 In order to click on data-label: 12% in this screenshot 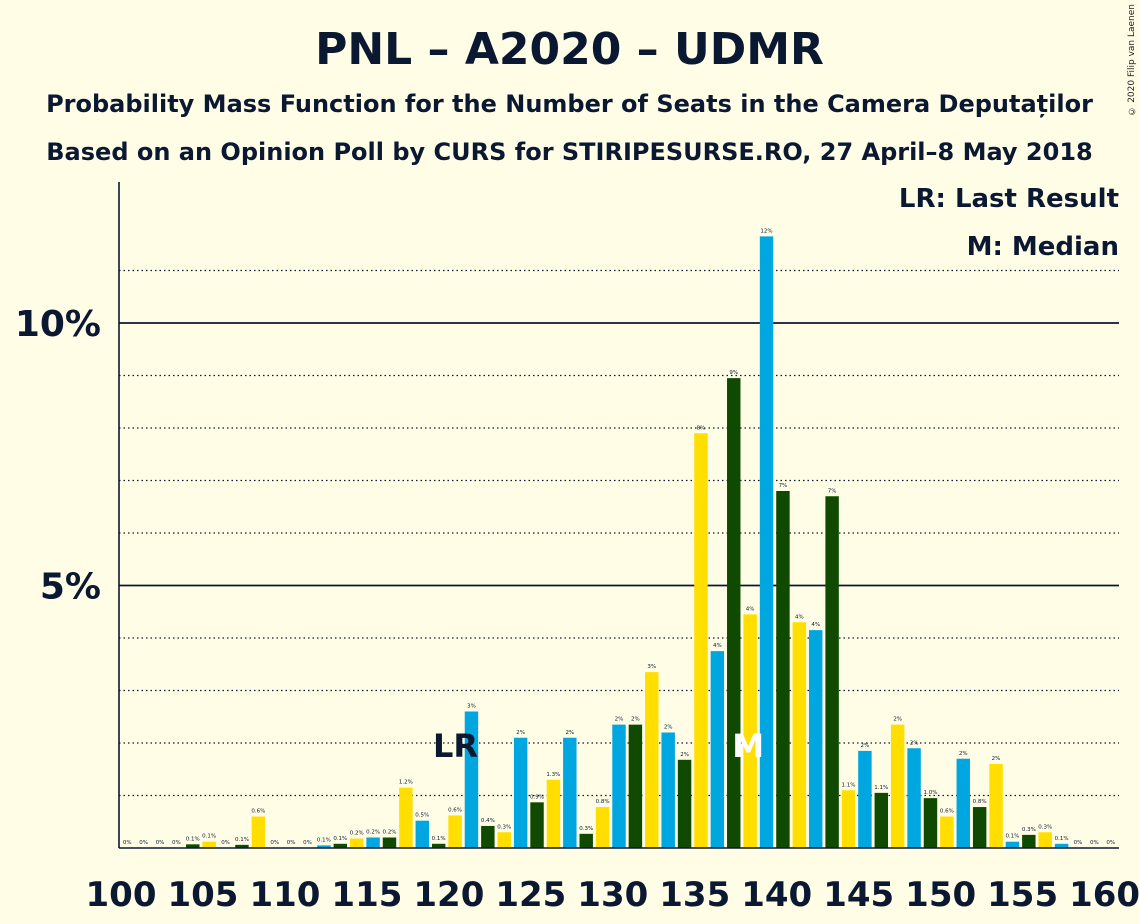, I will do `click(766, 231)`.